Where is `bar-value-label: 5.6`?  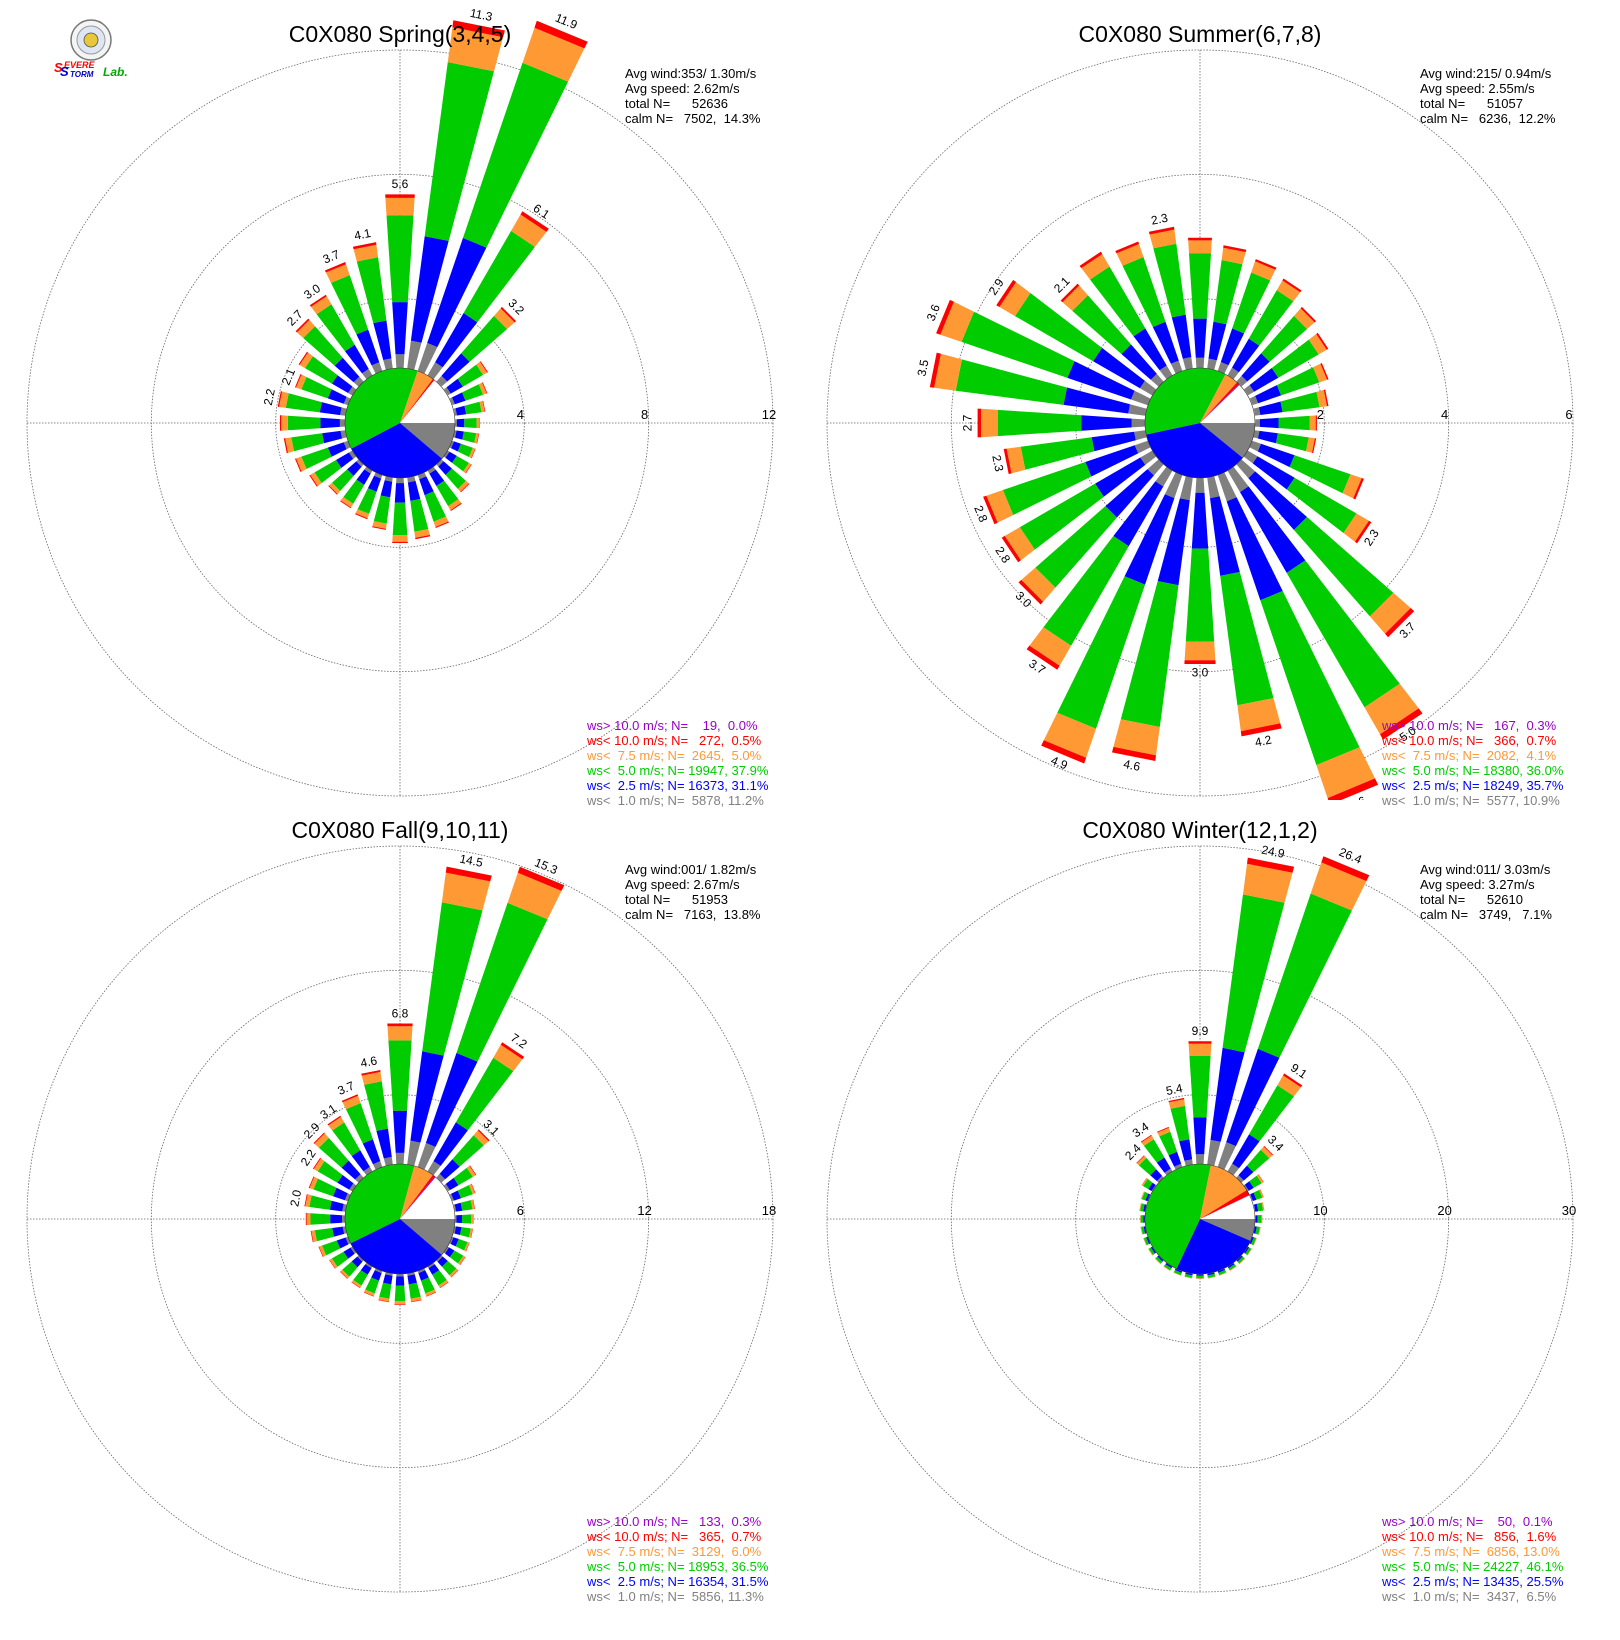
bar-value-label: 5.6 is located at coordinates (1357, 802).